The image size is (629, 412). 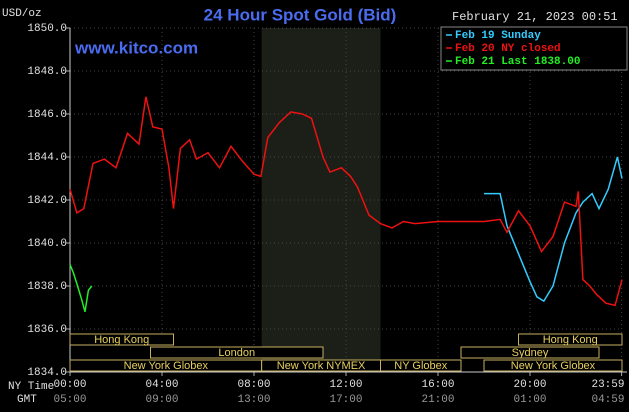 I want to click on x-tick-label: 12:00, so click(x=345, y=385).